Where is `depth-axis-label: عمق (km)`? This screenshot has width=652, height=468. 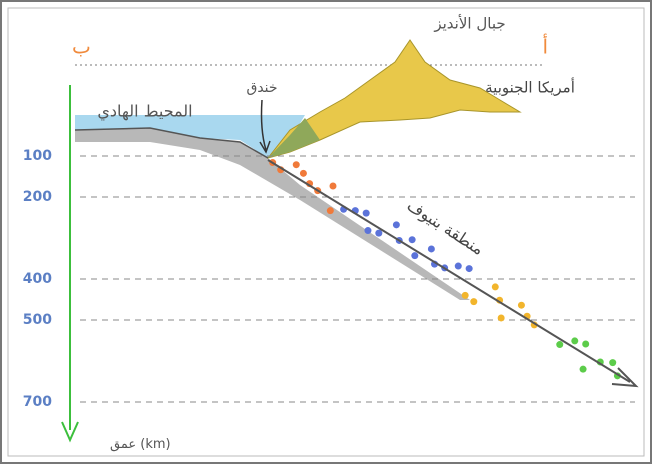 depth-axis-label: عمق (km) is located at coordinates (140, 444).